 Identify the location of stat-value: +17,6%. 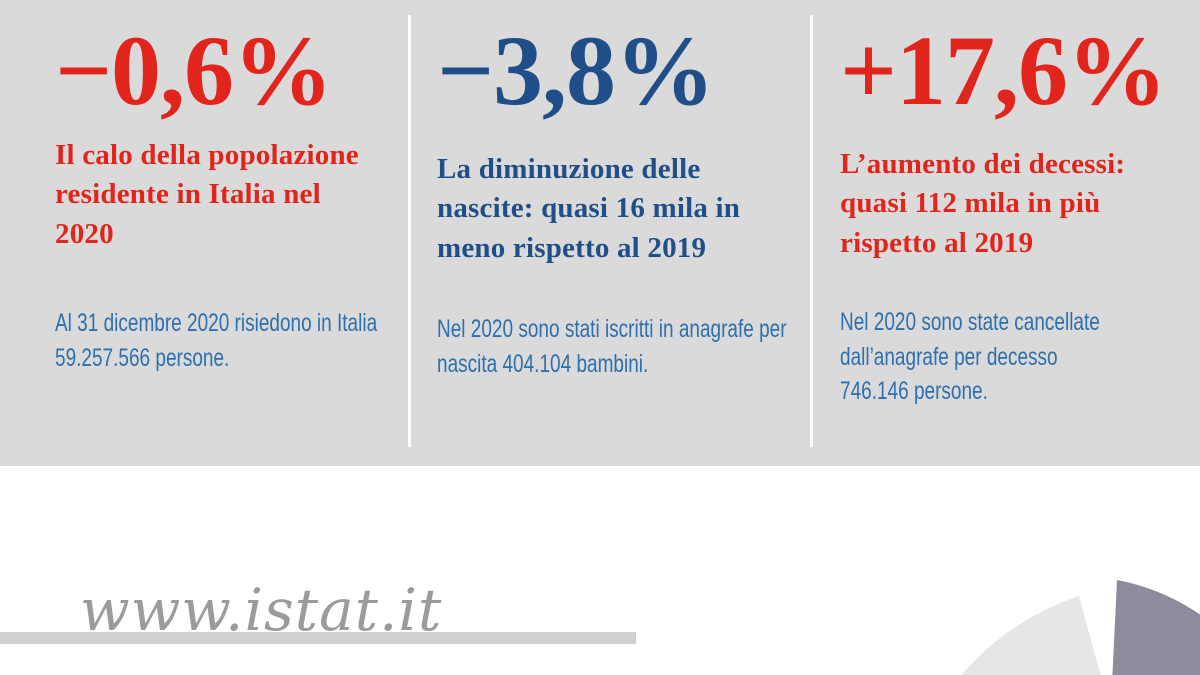
(1003, 70).